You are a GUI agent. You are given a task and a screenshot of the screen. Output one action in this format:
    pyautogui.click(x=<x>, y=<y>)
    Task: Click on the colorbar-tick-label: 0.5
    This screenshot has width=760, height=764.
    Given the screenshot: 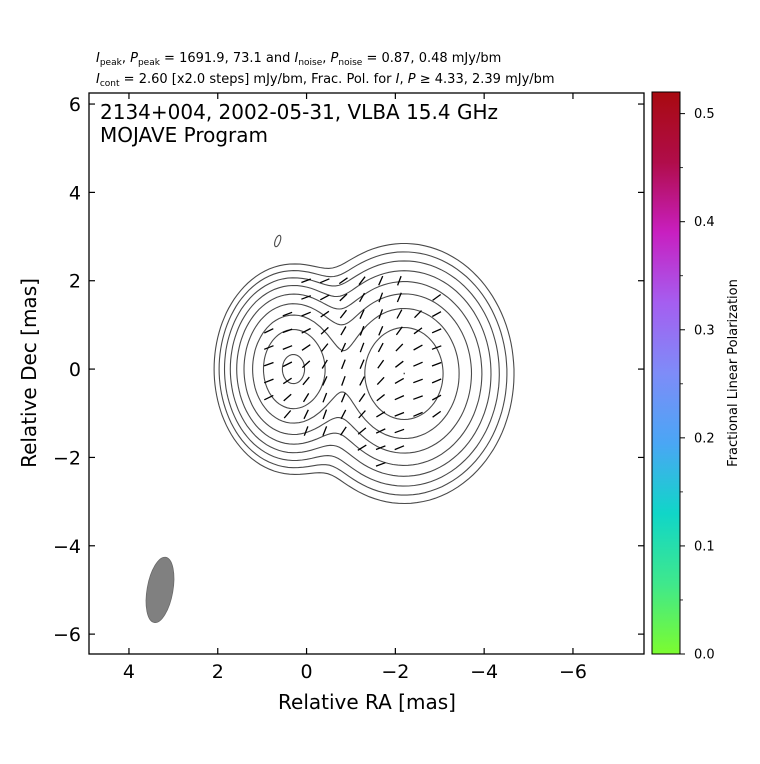 What is the action you would take?
    pyautogui.click(x=704, y=114)
    